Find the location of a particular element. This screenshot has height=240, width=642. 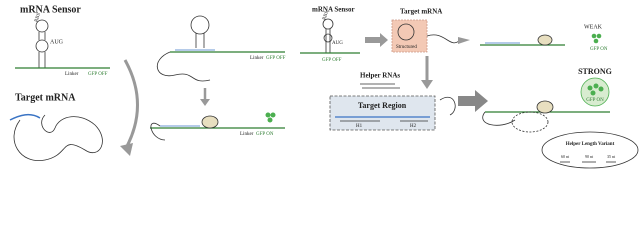

variant-length: 35 nt is located at coordinates (611, 156).